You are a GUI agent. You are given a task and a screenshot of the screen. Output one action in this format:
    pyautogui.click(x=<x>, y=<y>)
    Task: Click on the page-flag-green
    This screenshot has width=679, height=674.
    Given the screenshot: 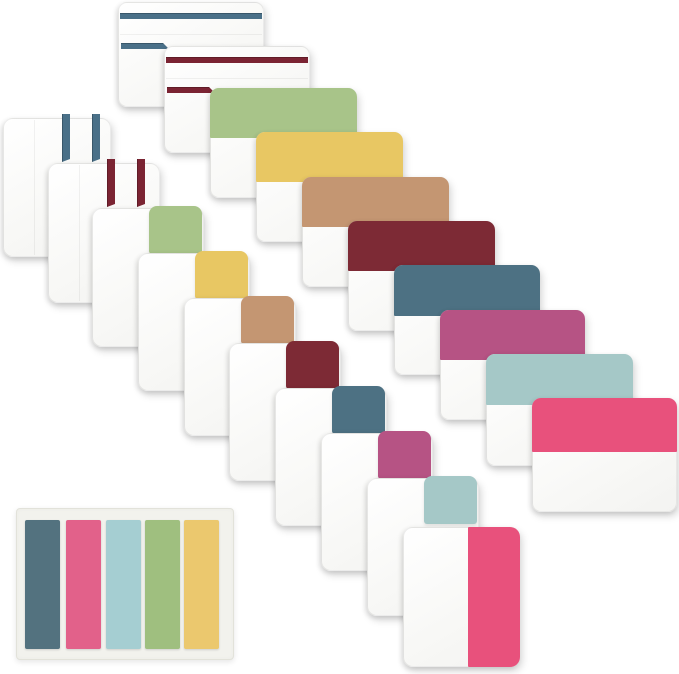 What is the action you would take?
    pyautogui.click(x=162, y=584)
    